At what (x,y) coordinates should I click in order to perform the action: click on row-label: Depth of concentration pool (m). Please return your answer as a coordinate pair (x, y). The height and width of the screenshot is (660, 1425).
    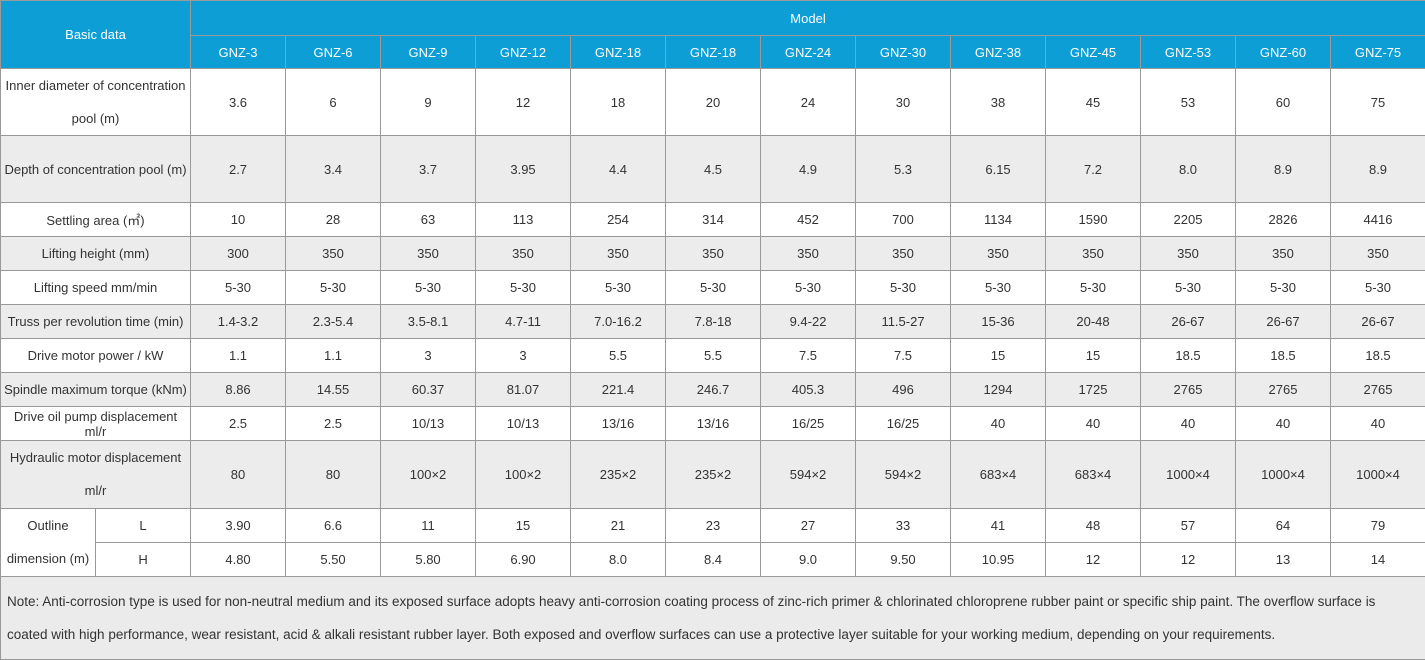
    Looking at the image, I should click on (96, 169).